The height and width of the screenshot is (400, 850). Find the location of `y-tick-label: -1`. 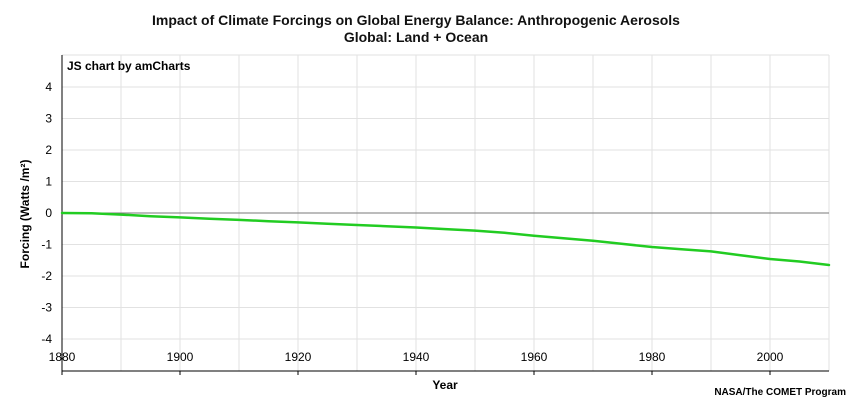

y-tick-label: -1 is located at coordinates (46, 245).